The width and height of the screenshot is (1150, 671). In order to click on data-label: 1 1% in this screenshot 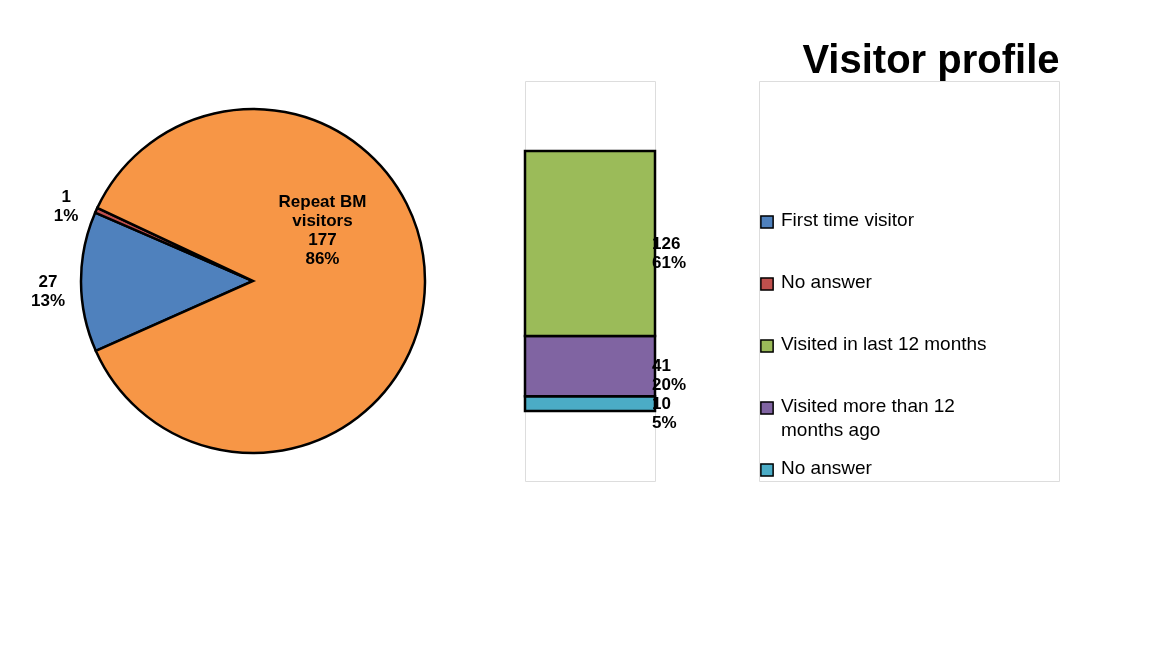, I will do `click(66, 205)`.